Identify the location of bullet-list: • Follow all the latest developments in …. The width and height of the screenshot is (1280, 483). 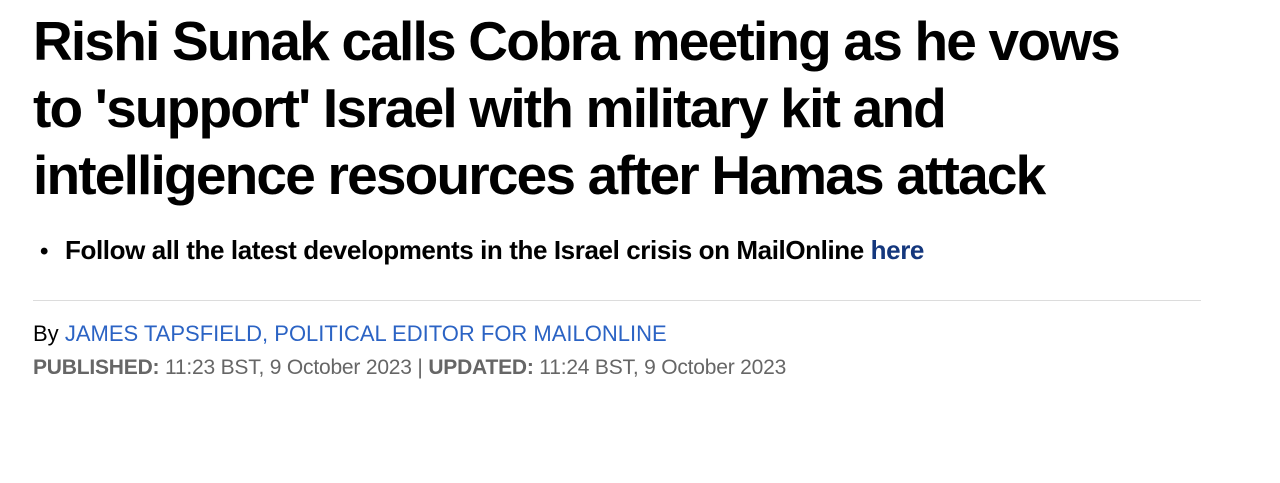
(636, 251).